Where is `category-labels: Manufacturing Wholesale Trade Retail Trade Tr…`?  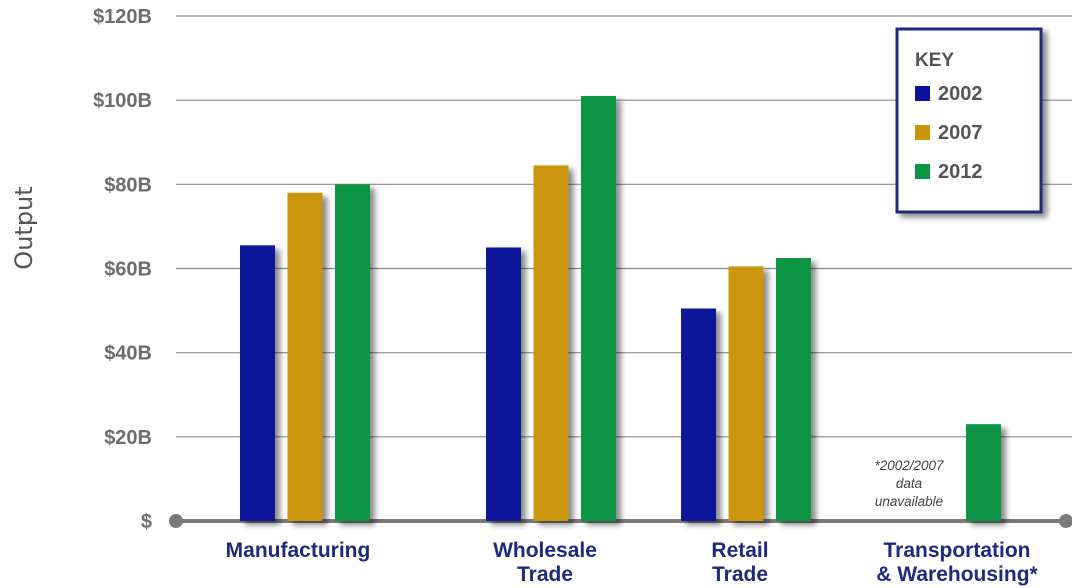
category-labels: Manufacturing Wholesale Trade Retail Trade Tr… is located at coordinates (632, 562).